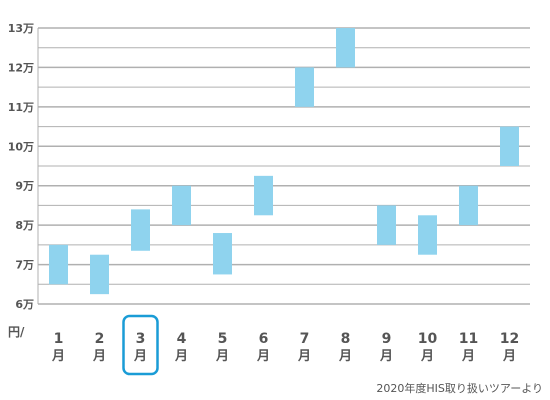  What do you see at coordinates (24, 225) in the screenshot?
I see `y-tick-label: 8万` at bounding box center [24, 225].